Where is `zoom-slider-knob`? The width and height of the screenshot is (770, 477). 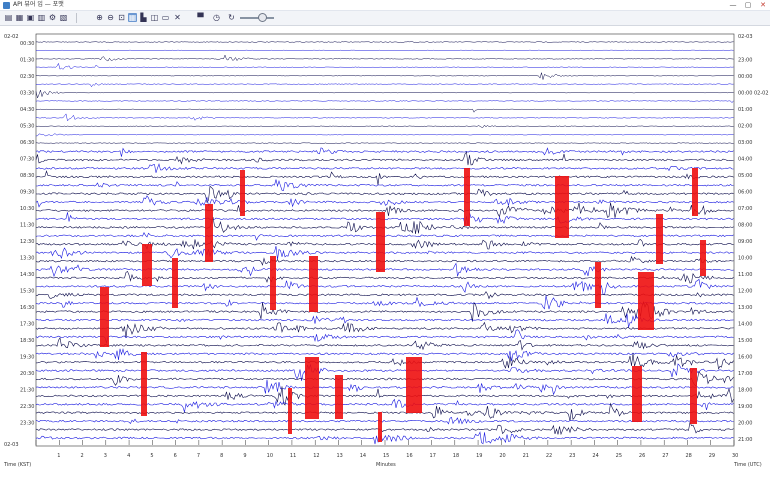
zoom-slider-knob is located at coordinates (262, 17).